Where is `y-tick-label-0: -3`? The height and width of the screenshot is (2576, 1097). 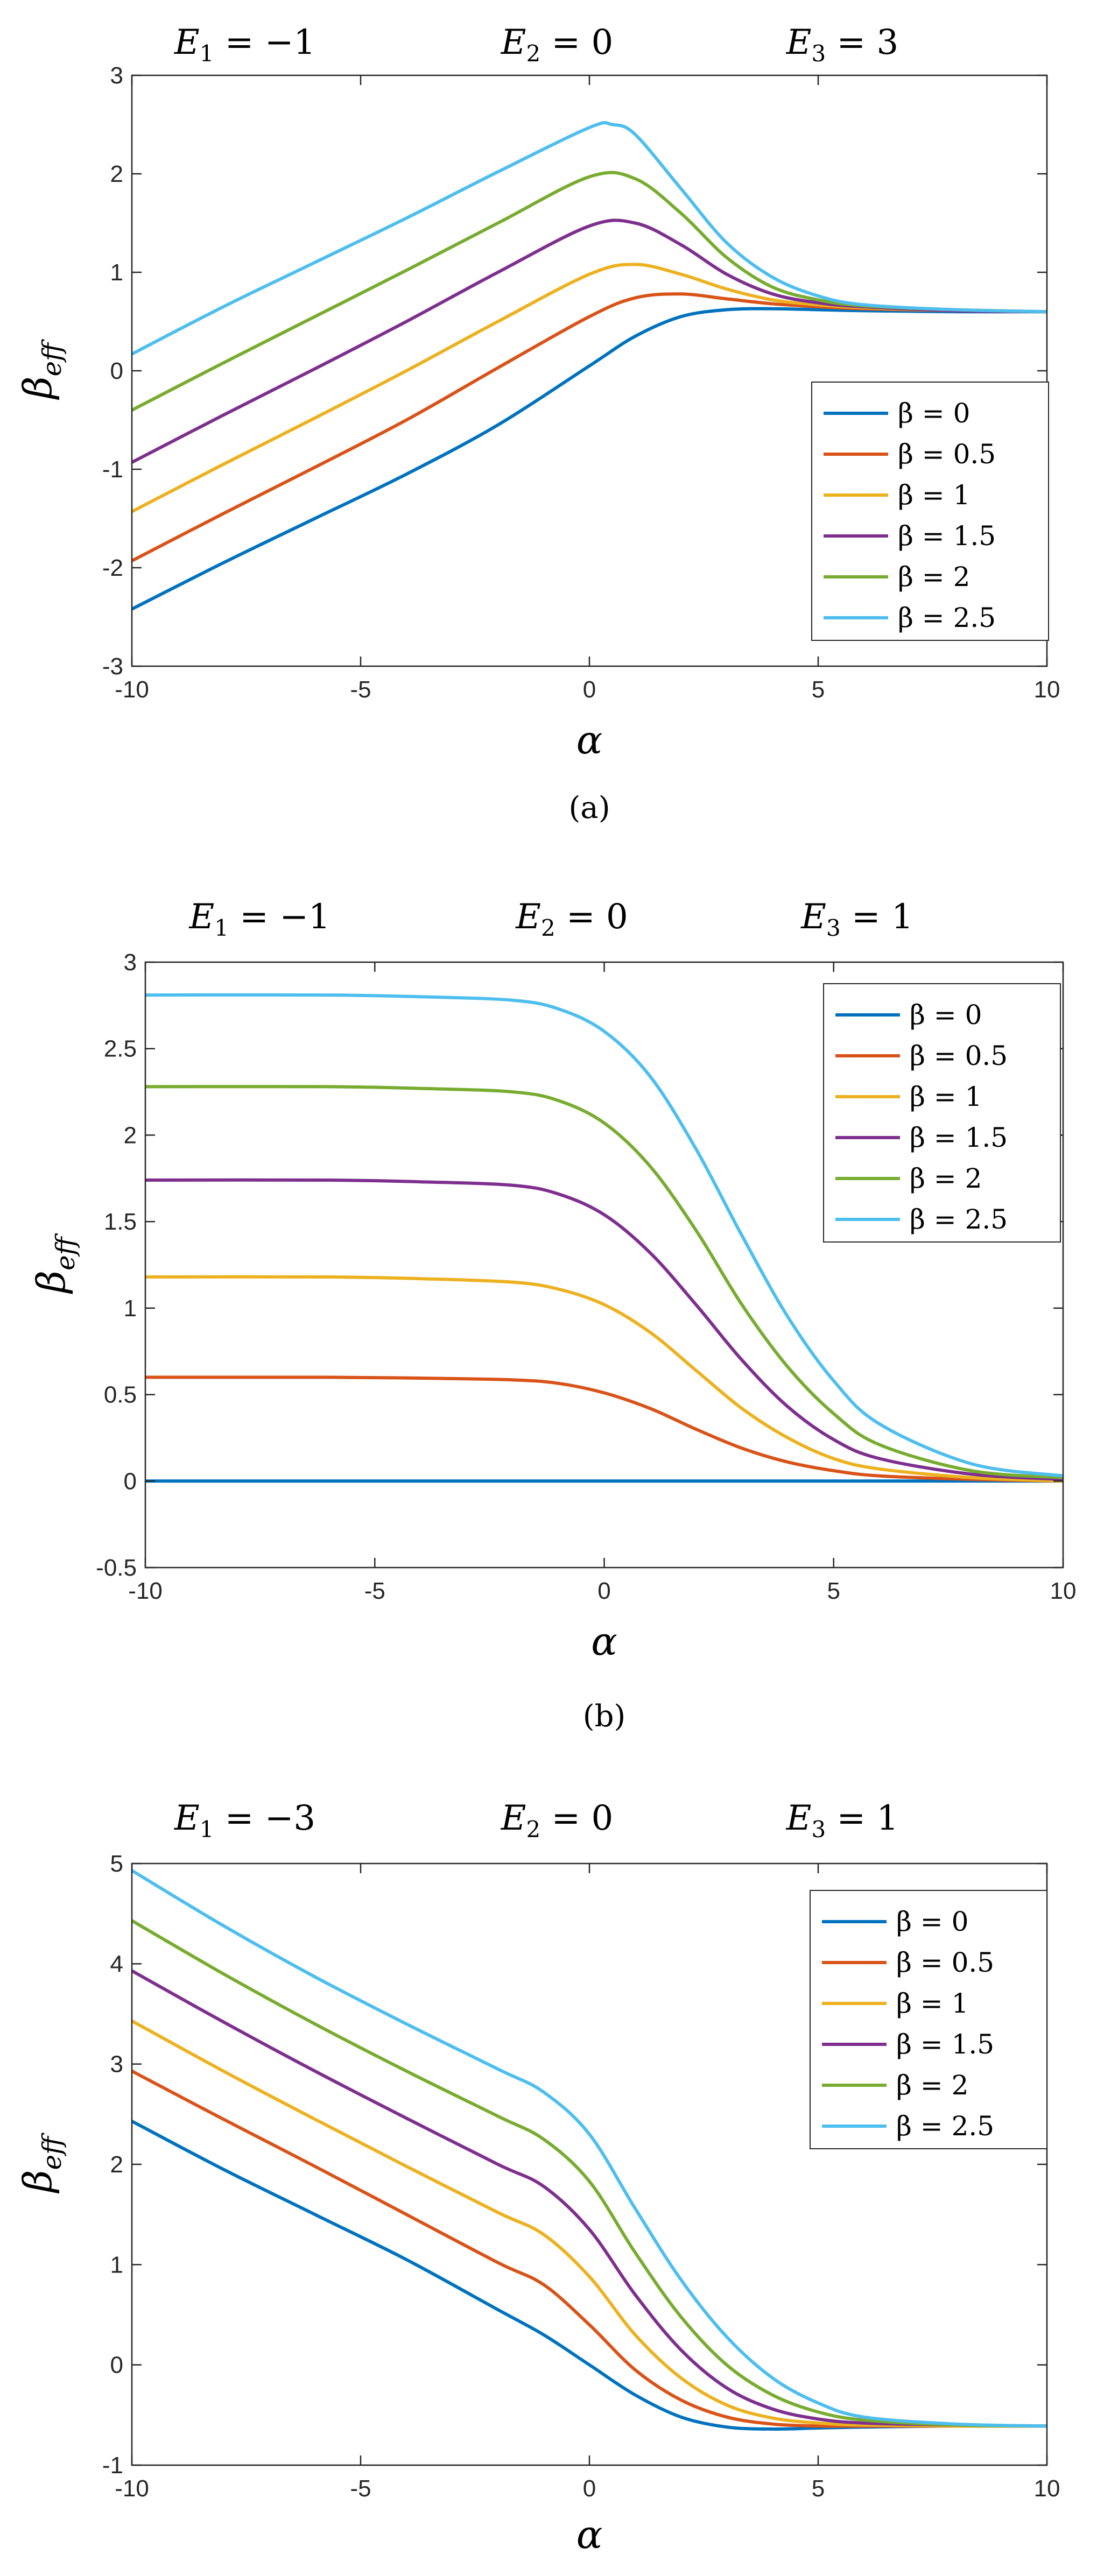 y-tick-label-0: -3 is located at coordinates (113, 666).